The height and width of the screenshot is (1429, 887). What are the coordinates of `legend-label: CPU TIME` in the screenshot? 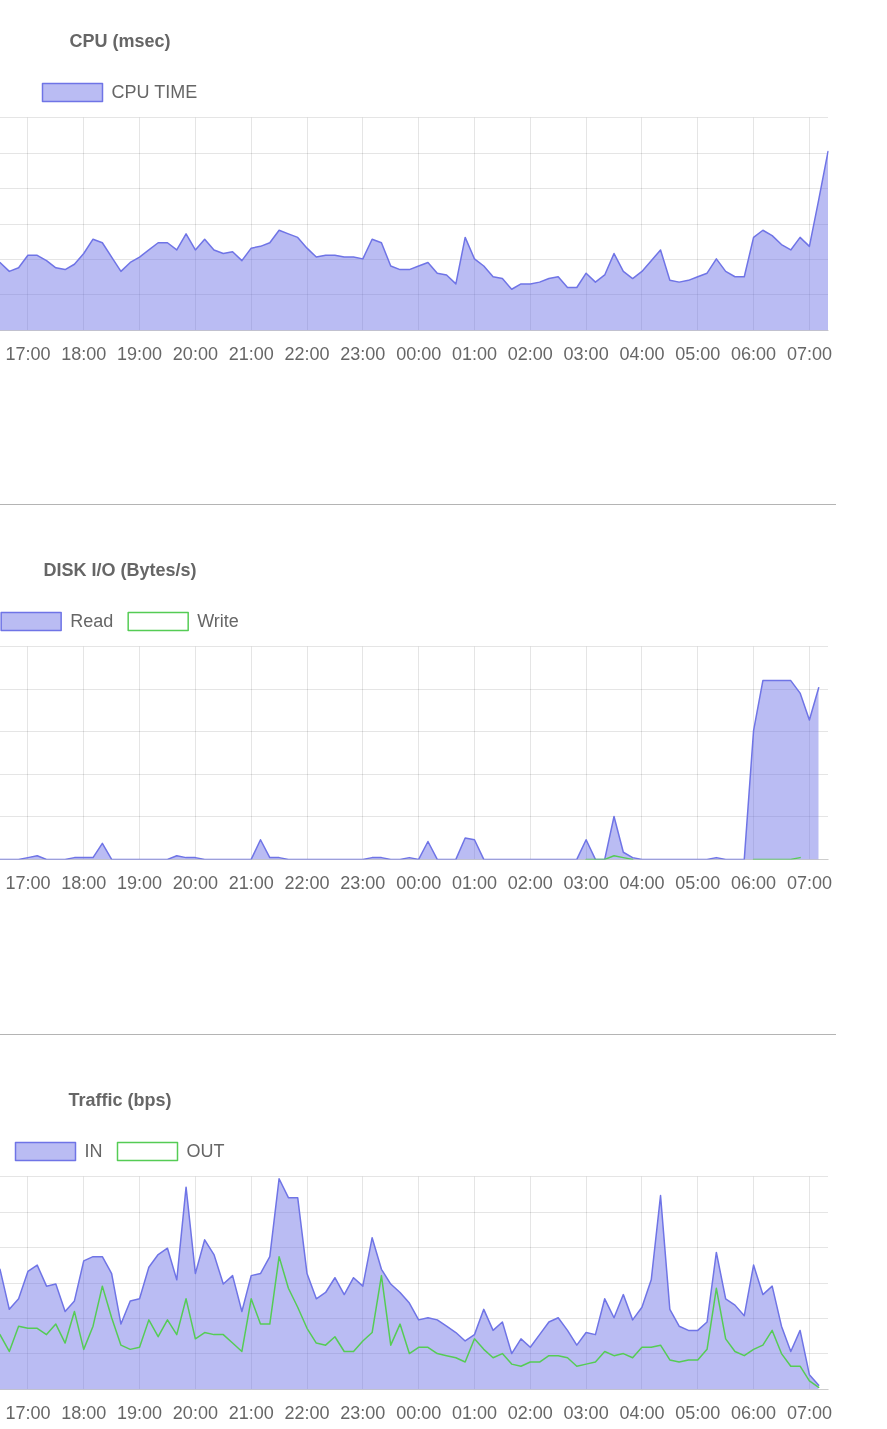 It's located at (154, 91).